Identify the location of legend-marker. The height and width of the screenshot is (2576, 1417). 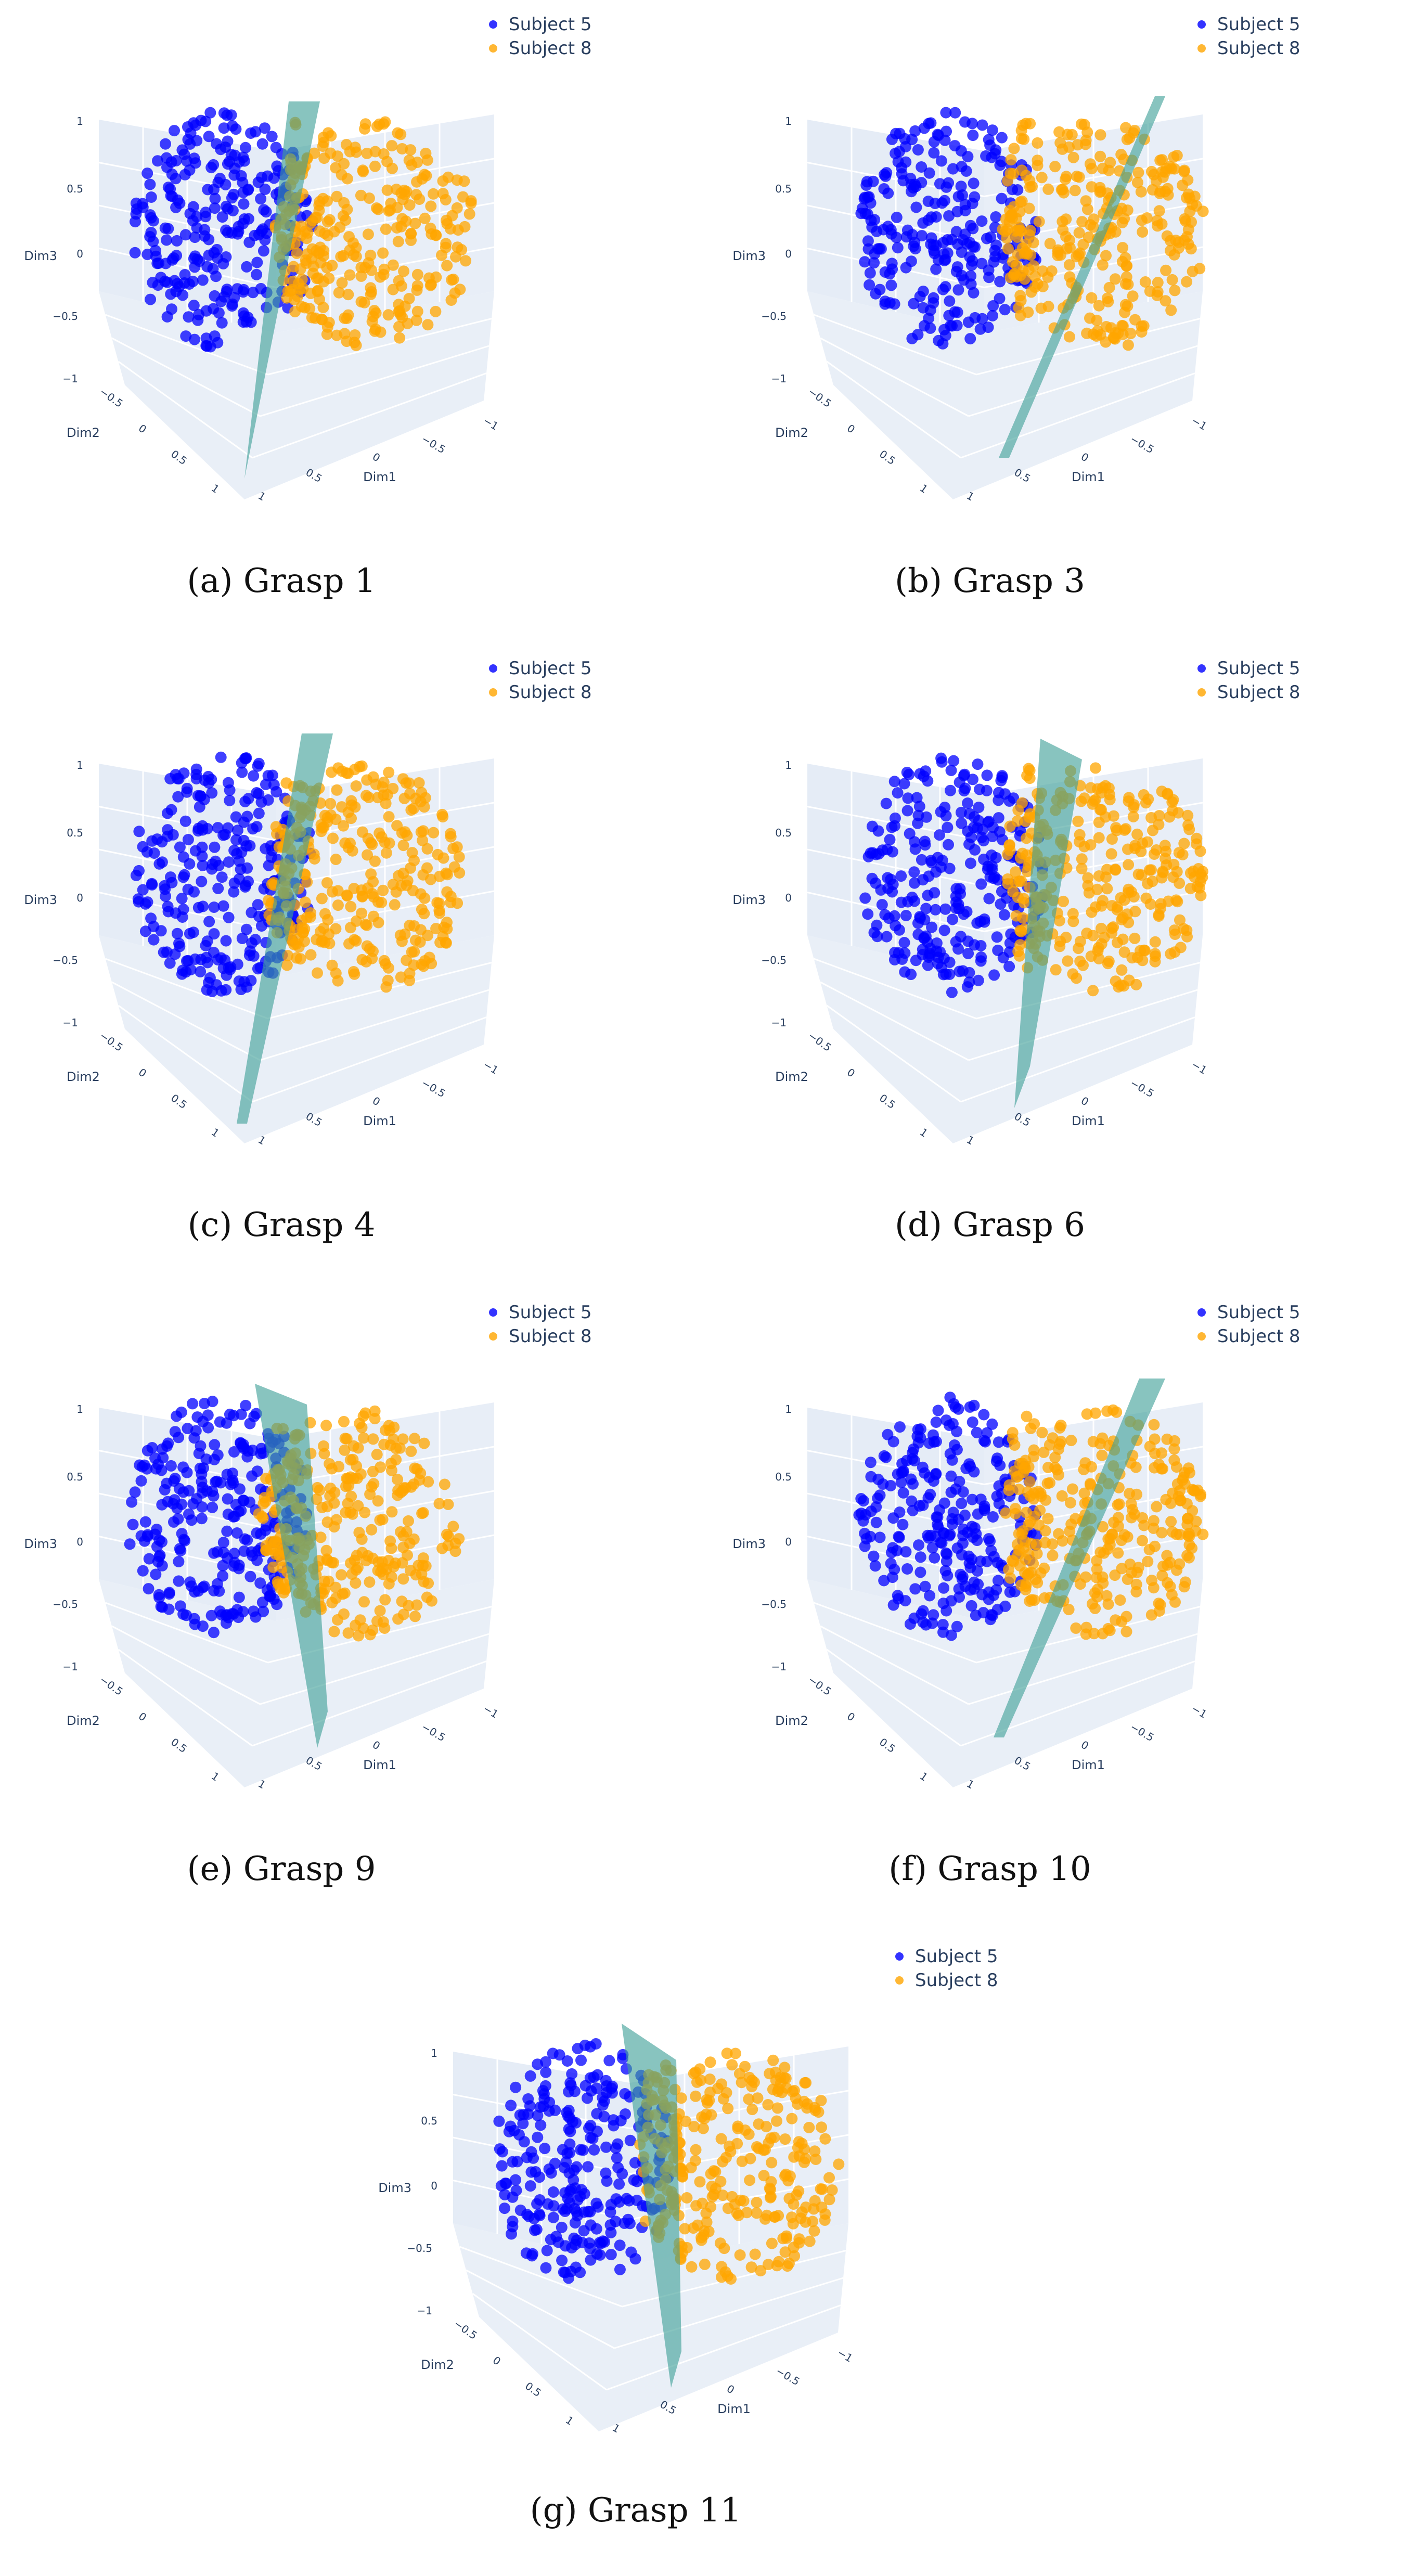
(899, 1956).